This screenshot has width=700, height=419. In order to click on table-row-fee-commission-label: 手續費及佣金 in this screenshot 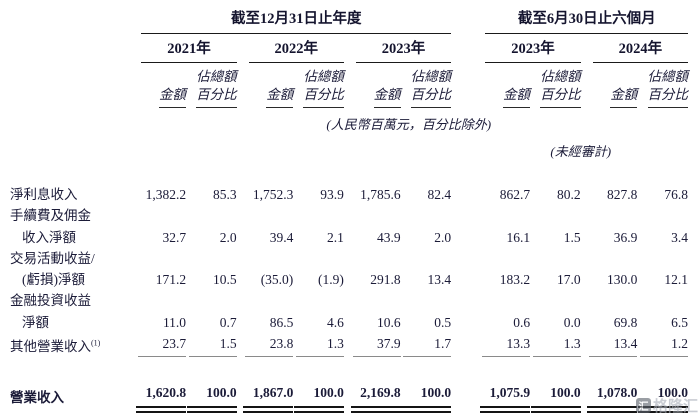, I will do `click(349, 215)`.